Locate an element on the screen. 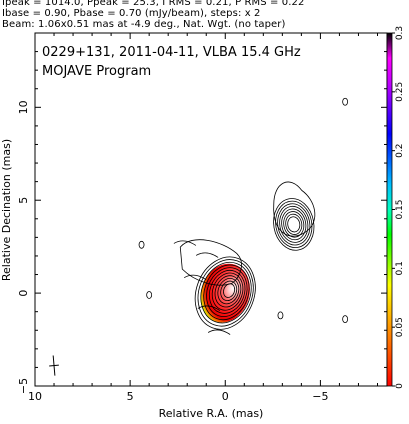 The width and height of the screenshot is (409, 424). jet-contour is located at coordinates (294, 224).